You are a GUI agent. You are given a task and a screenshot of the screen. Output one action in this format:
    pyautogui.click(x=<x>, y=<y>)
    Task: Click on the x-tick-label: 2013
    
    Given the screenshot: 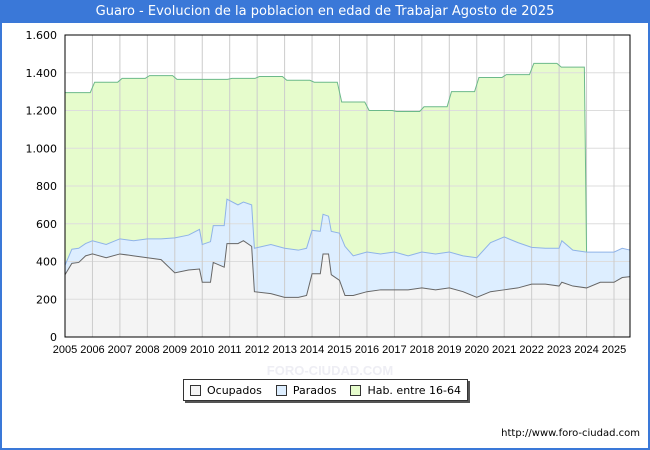 What is the action you would take?
    pyautogui.click(x=284, y=350)
    